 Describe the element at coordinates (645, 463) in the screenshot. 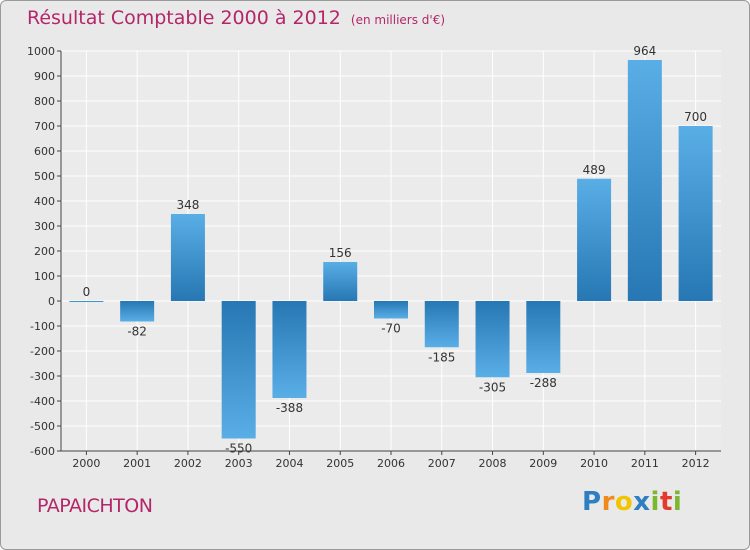

I see `x-tick-label-2011: 2011` at that location.